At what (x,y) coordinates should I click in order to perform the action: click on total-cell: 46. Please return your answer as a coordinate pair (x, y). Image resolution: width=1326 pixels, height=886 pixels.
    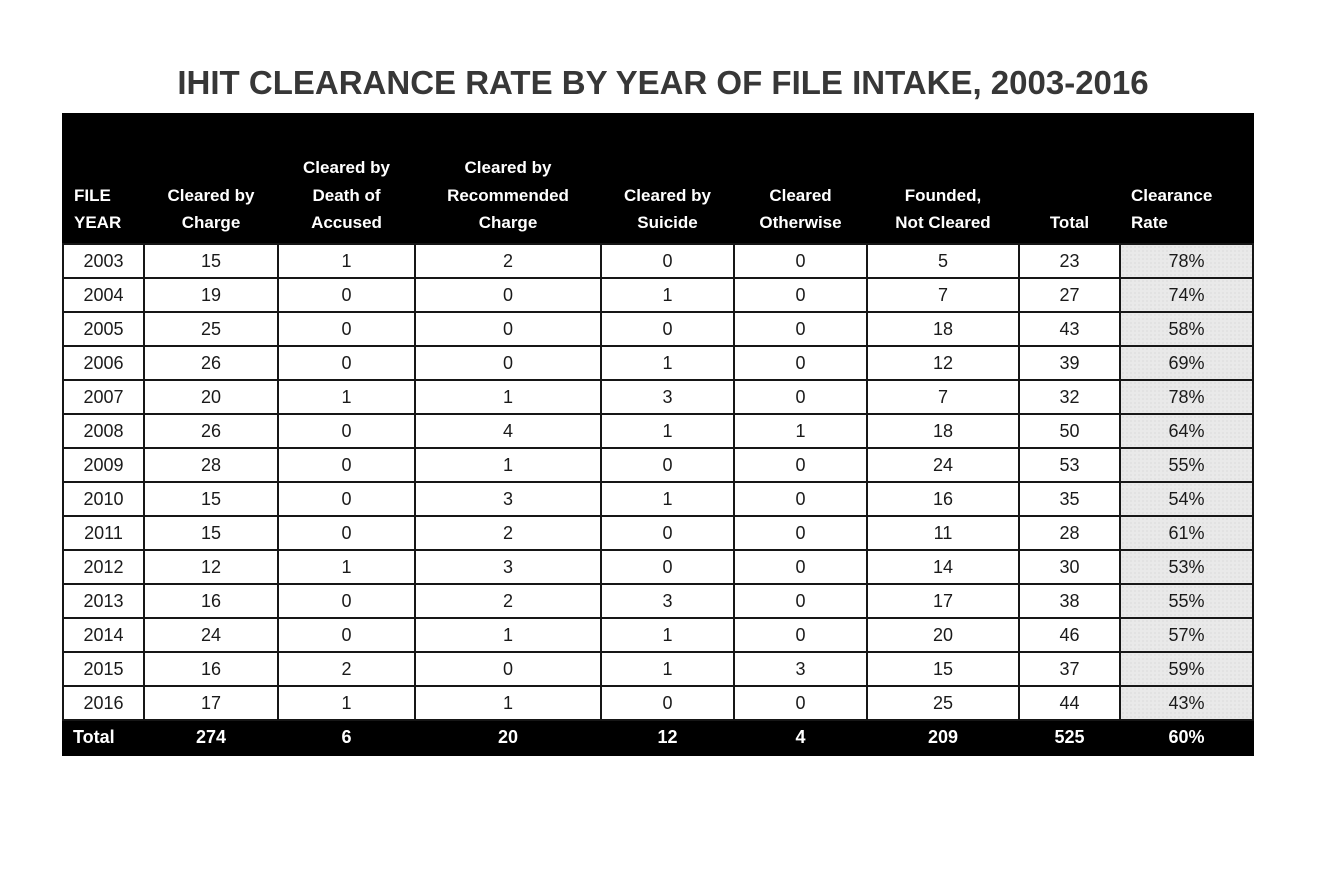
    Looking at the image, I should click on (1069, 635).